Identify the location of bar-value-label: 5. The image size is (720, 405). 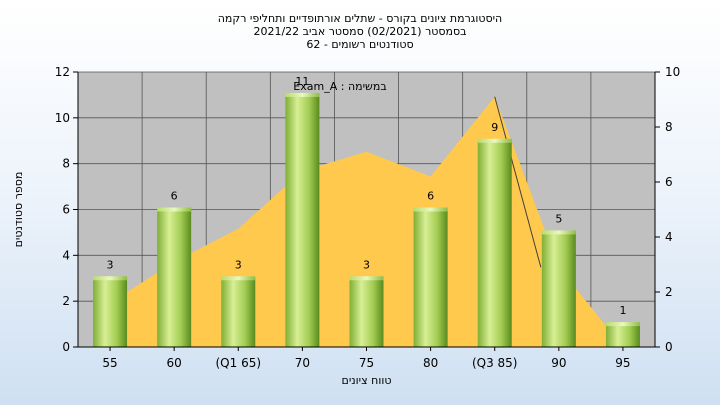
(558, 218).